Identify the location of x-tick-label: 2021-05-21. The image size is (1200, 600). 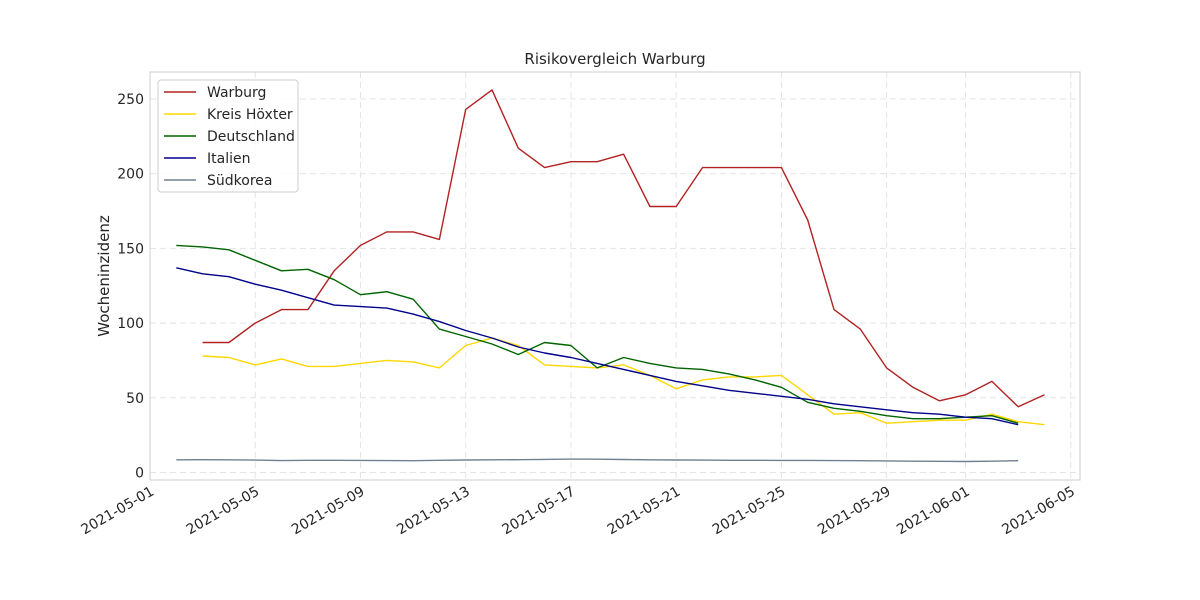
(644, 511).